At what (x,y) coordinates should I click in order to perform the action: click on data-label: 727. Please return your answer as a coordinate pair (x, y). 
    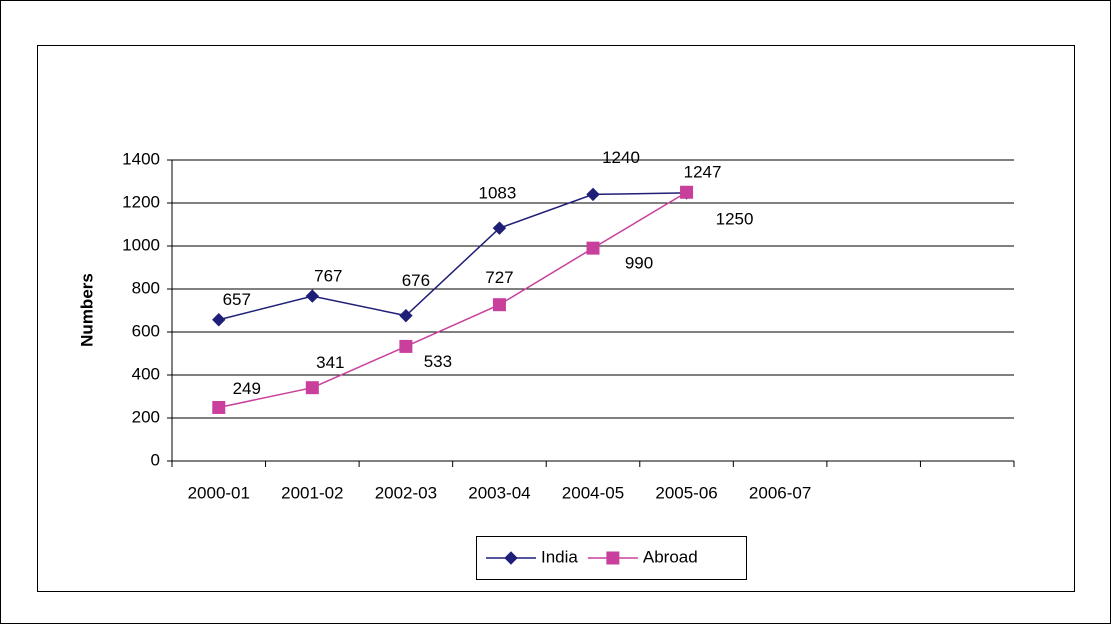
    Looking at the image, I should click on (499, 277).